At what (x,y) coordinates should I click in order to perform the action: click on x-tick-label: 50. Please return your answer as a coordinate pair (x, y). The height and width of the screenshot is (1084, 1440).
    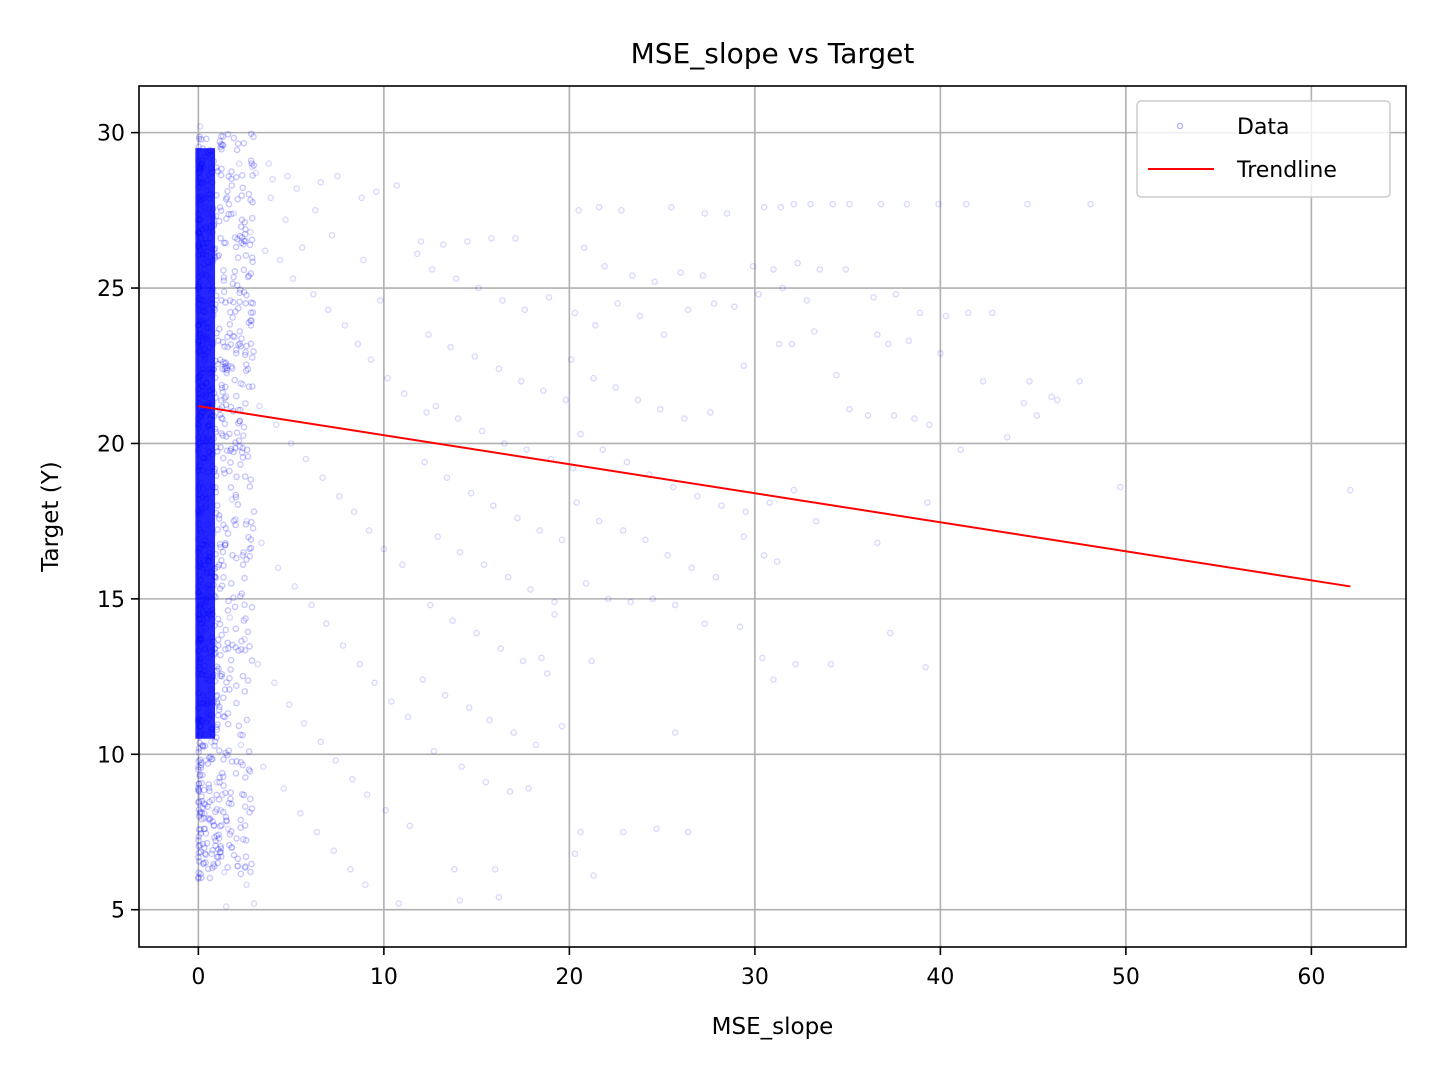
    Looking at the image, I should click on (1126, 977).